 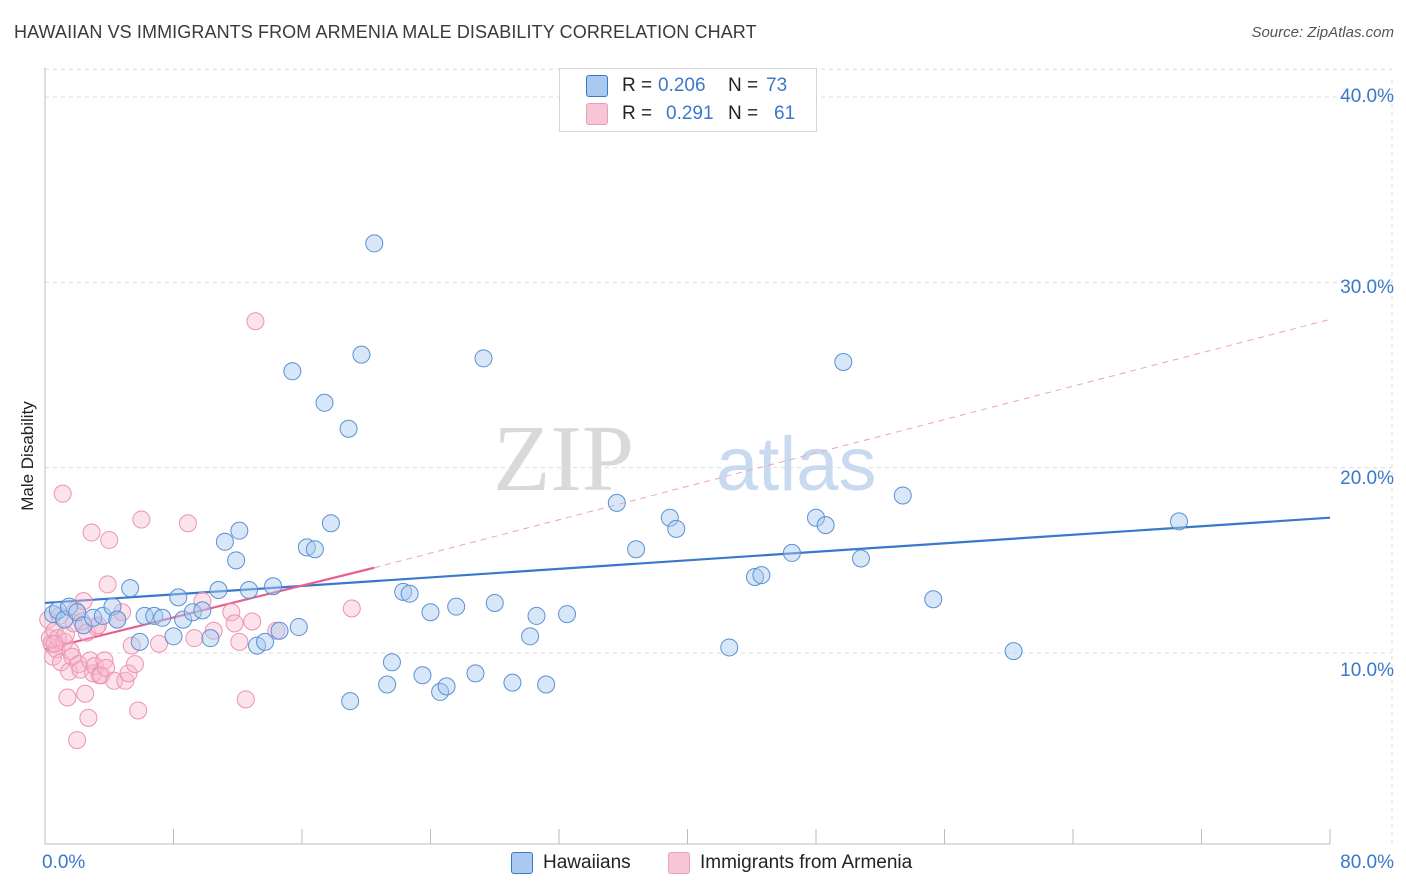 What do you see at coordinates (563, 459) in the screenshot?
I see `watermark-zip: ZIP` at bounding box center [563, 459].